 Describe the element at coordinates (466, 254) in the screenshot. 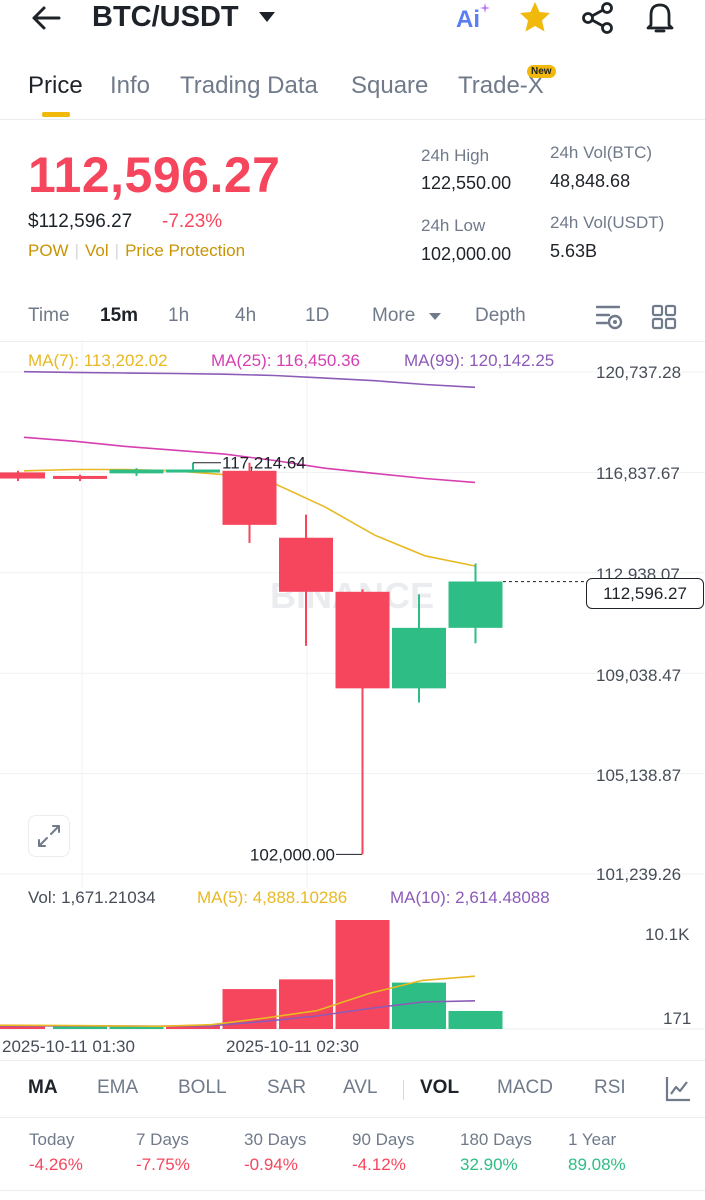

I see `low-value: 102,000.00` at that location.